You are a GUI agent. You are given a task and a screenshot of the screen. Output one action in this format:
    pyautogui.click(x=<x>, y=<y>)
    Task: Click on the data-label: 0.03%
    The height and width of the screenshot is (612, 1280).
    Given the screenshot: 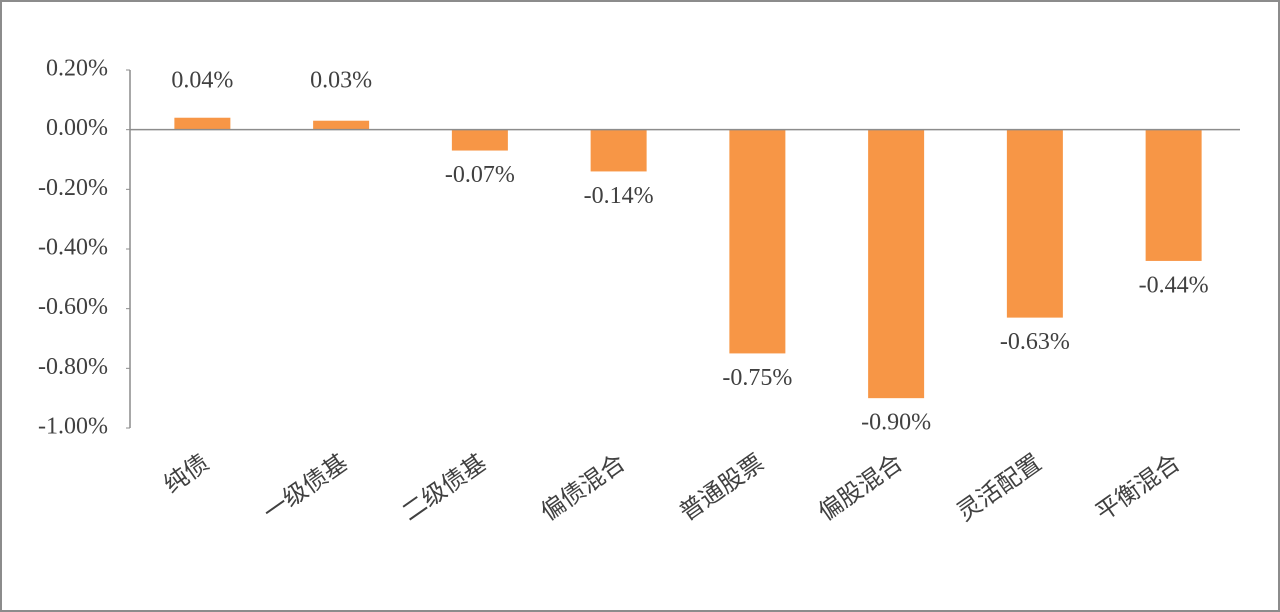 What is the action you would take?
    pyautogui.click(x=341, y=81)
    